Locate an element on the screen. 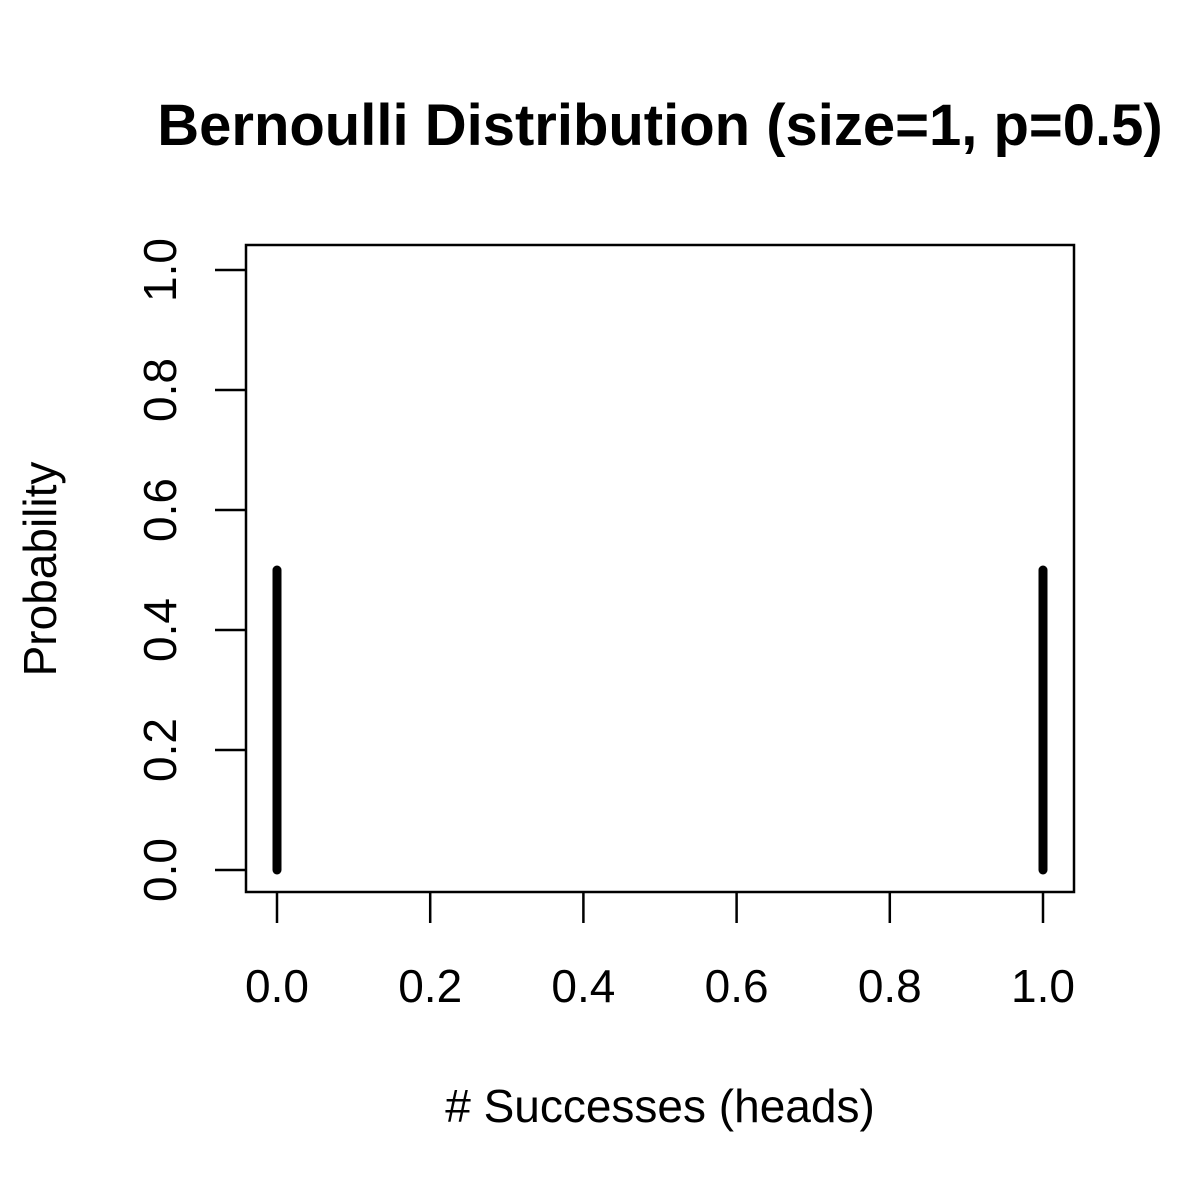 The width and height of the screenshot is (1200, 1200). x-tick-label: 0.4 is located at coordinates (583, 986).